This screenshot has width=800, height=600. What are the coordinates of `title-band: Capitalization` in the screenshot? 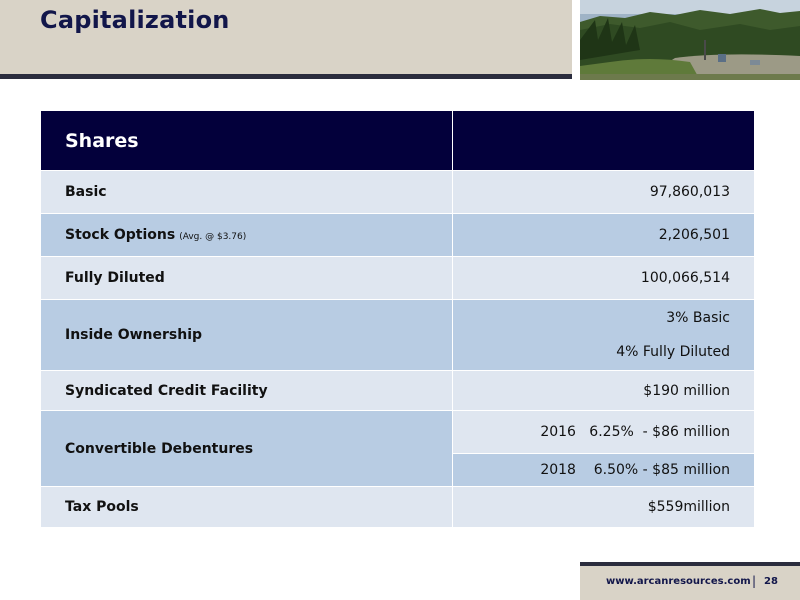 It's located at (286, 38).